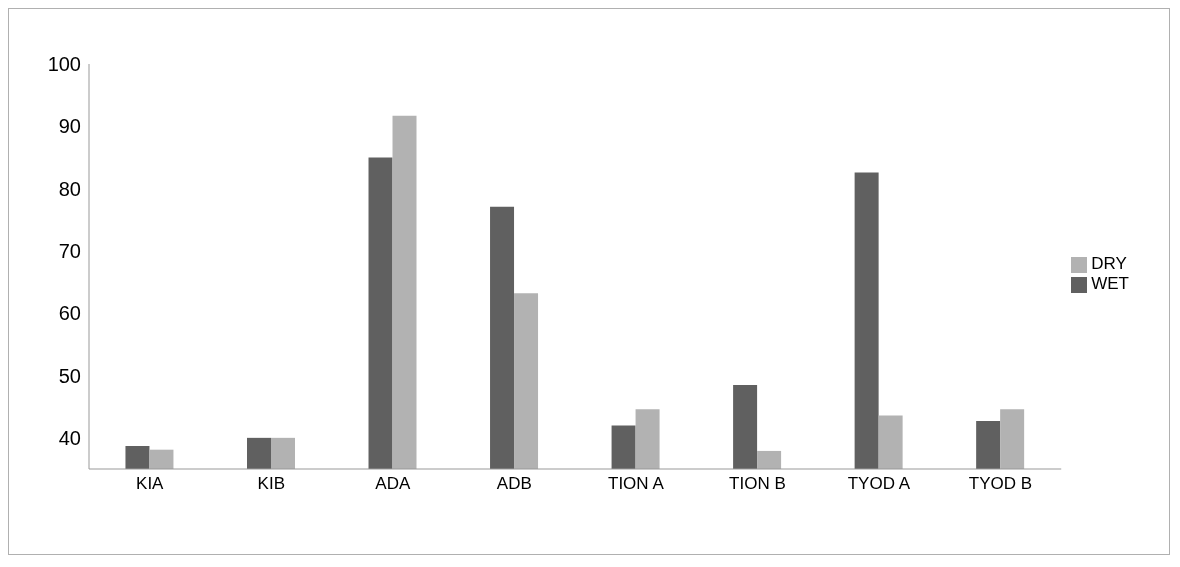  Describe the element at coordinates (69, 251) in the screenshot. I see `y-tick-label: 70` at that location.